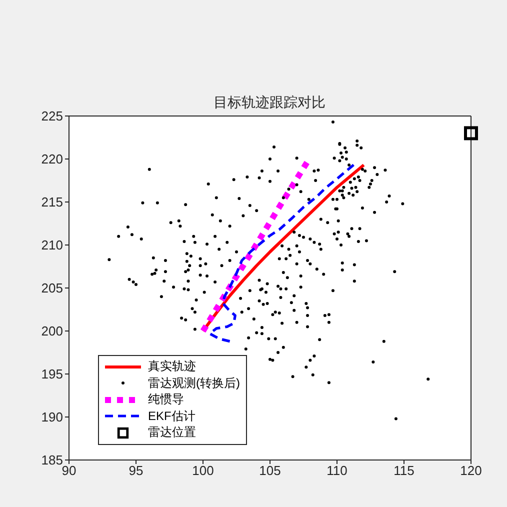 This screenshot has width=507, height=507. Describe the element at coordinates (194, 383) in the screenshot. I see `legend-label: 雷达观测(转换后)` at that location.